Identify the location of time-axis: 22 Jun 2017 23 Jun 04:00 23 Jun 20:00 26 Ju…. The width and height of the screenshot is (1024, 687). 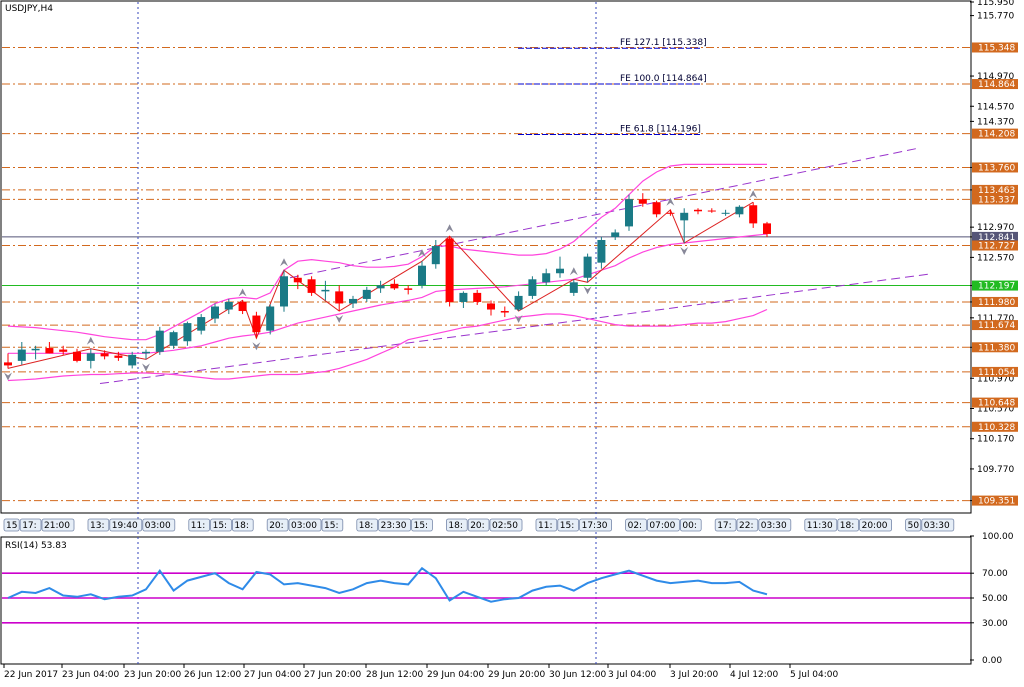
(421, 672).